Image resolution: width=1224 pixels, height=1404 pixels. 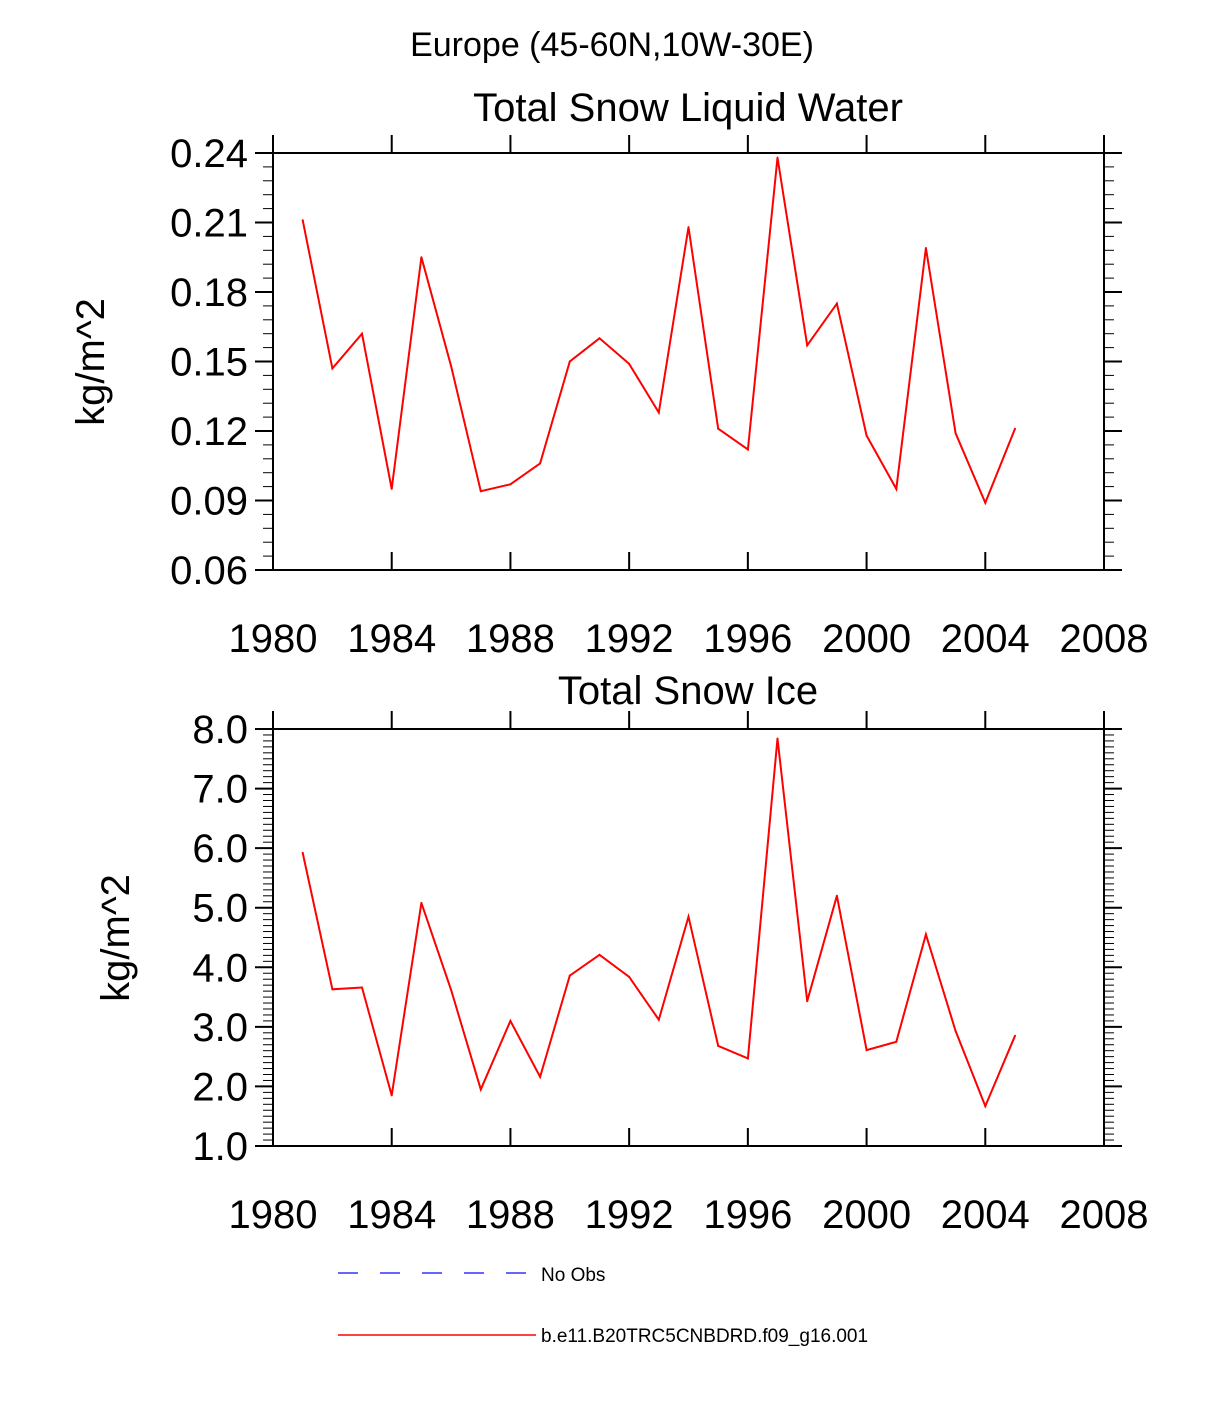 What do you see at coordinates (688, 108) in the screenshot?
I see `chart-title: Total Snow Liquid Water` at bounding box center [688, 108].